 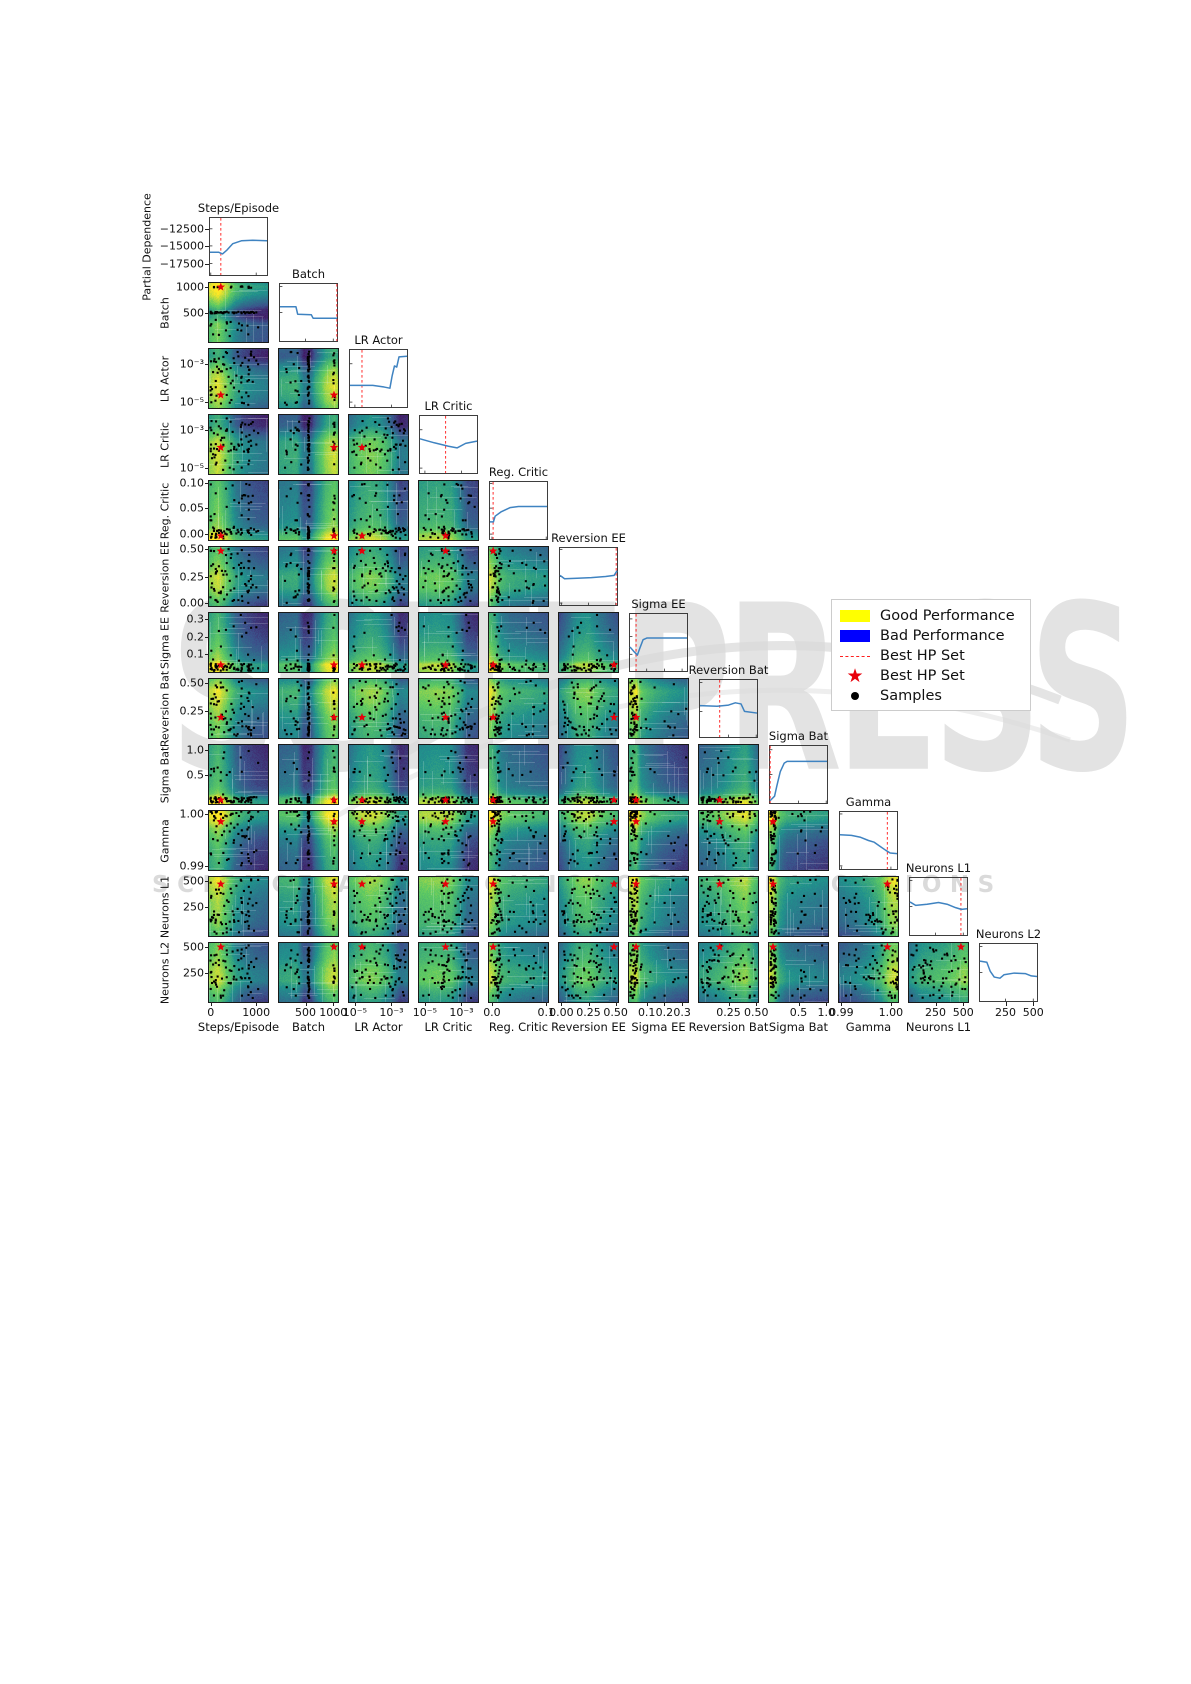 What do you see at coordinates (238, 1027) in the screenshot?
I see `bottom-label-Steps/Episode: Steps/Episode` at bounding box center [238, 1027].